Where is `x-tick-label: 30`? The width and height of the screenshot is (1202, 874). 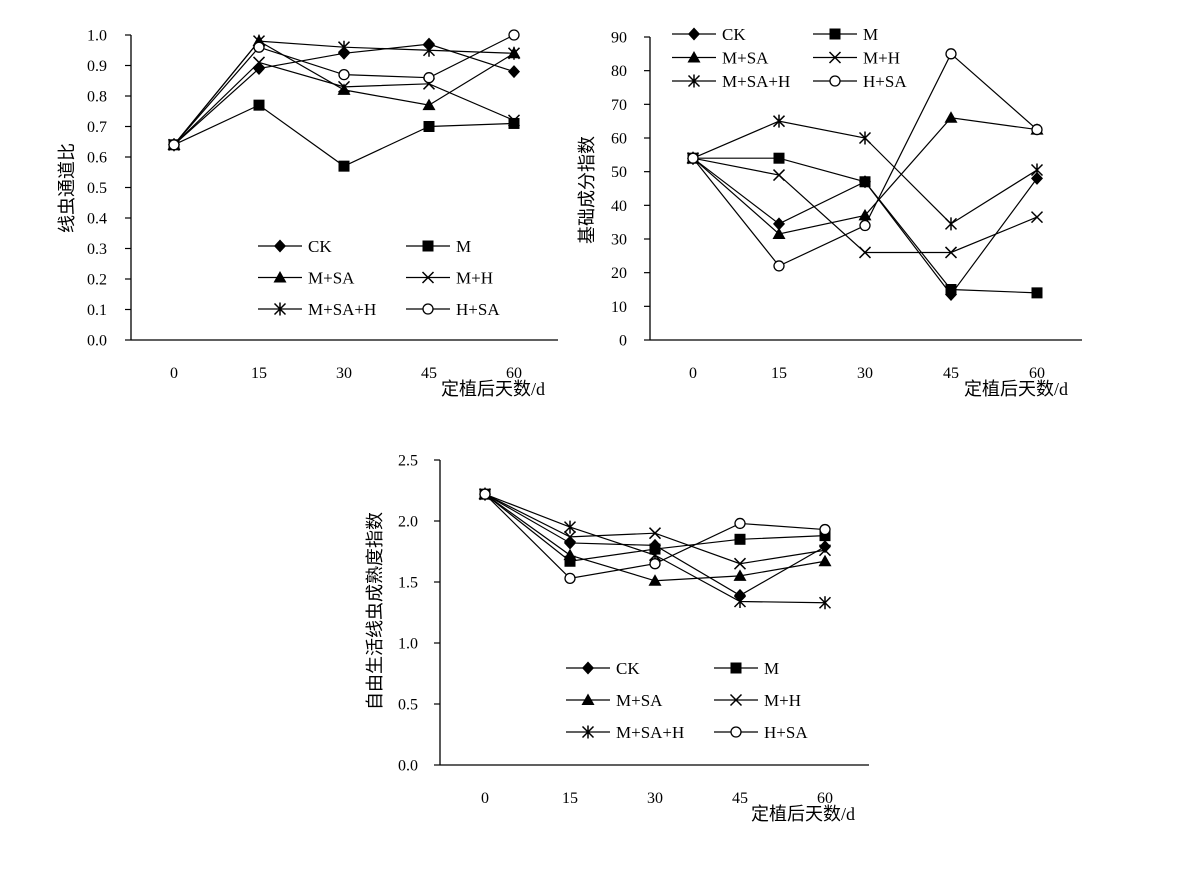
x-tick-label: 30 is located at coordinates (344, 373).